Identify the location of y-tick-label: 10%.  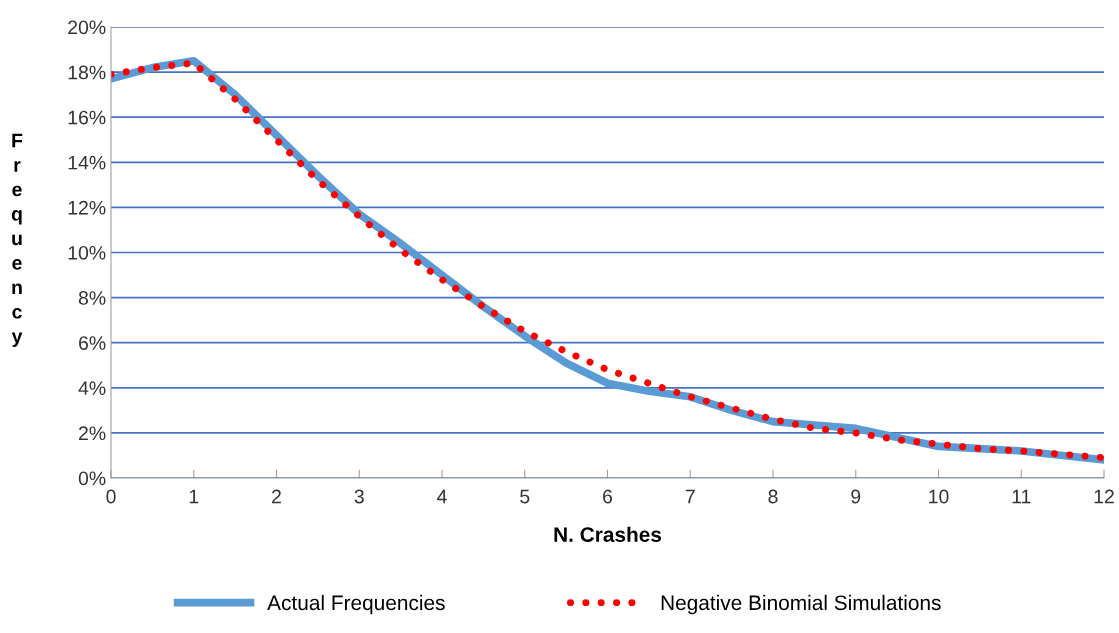
(87, 252).